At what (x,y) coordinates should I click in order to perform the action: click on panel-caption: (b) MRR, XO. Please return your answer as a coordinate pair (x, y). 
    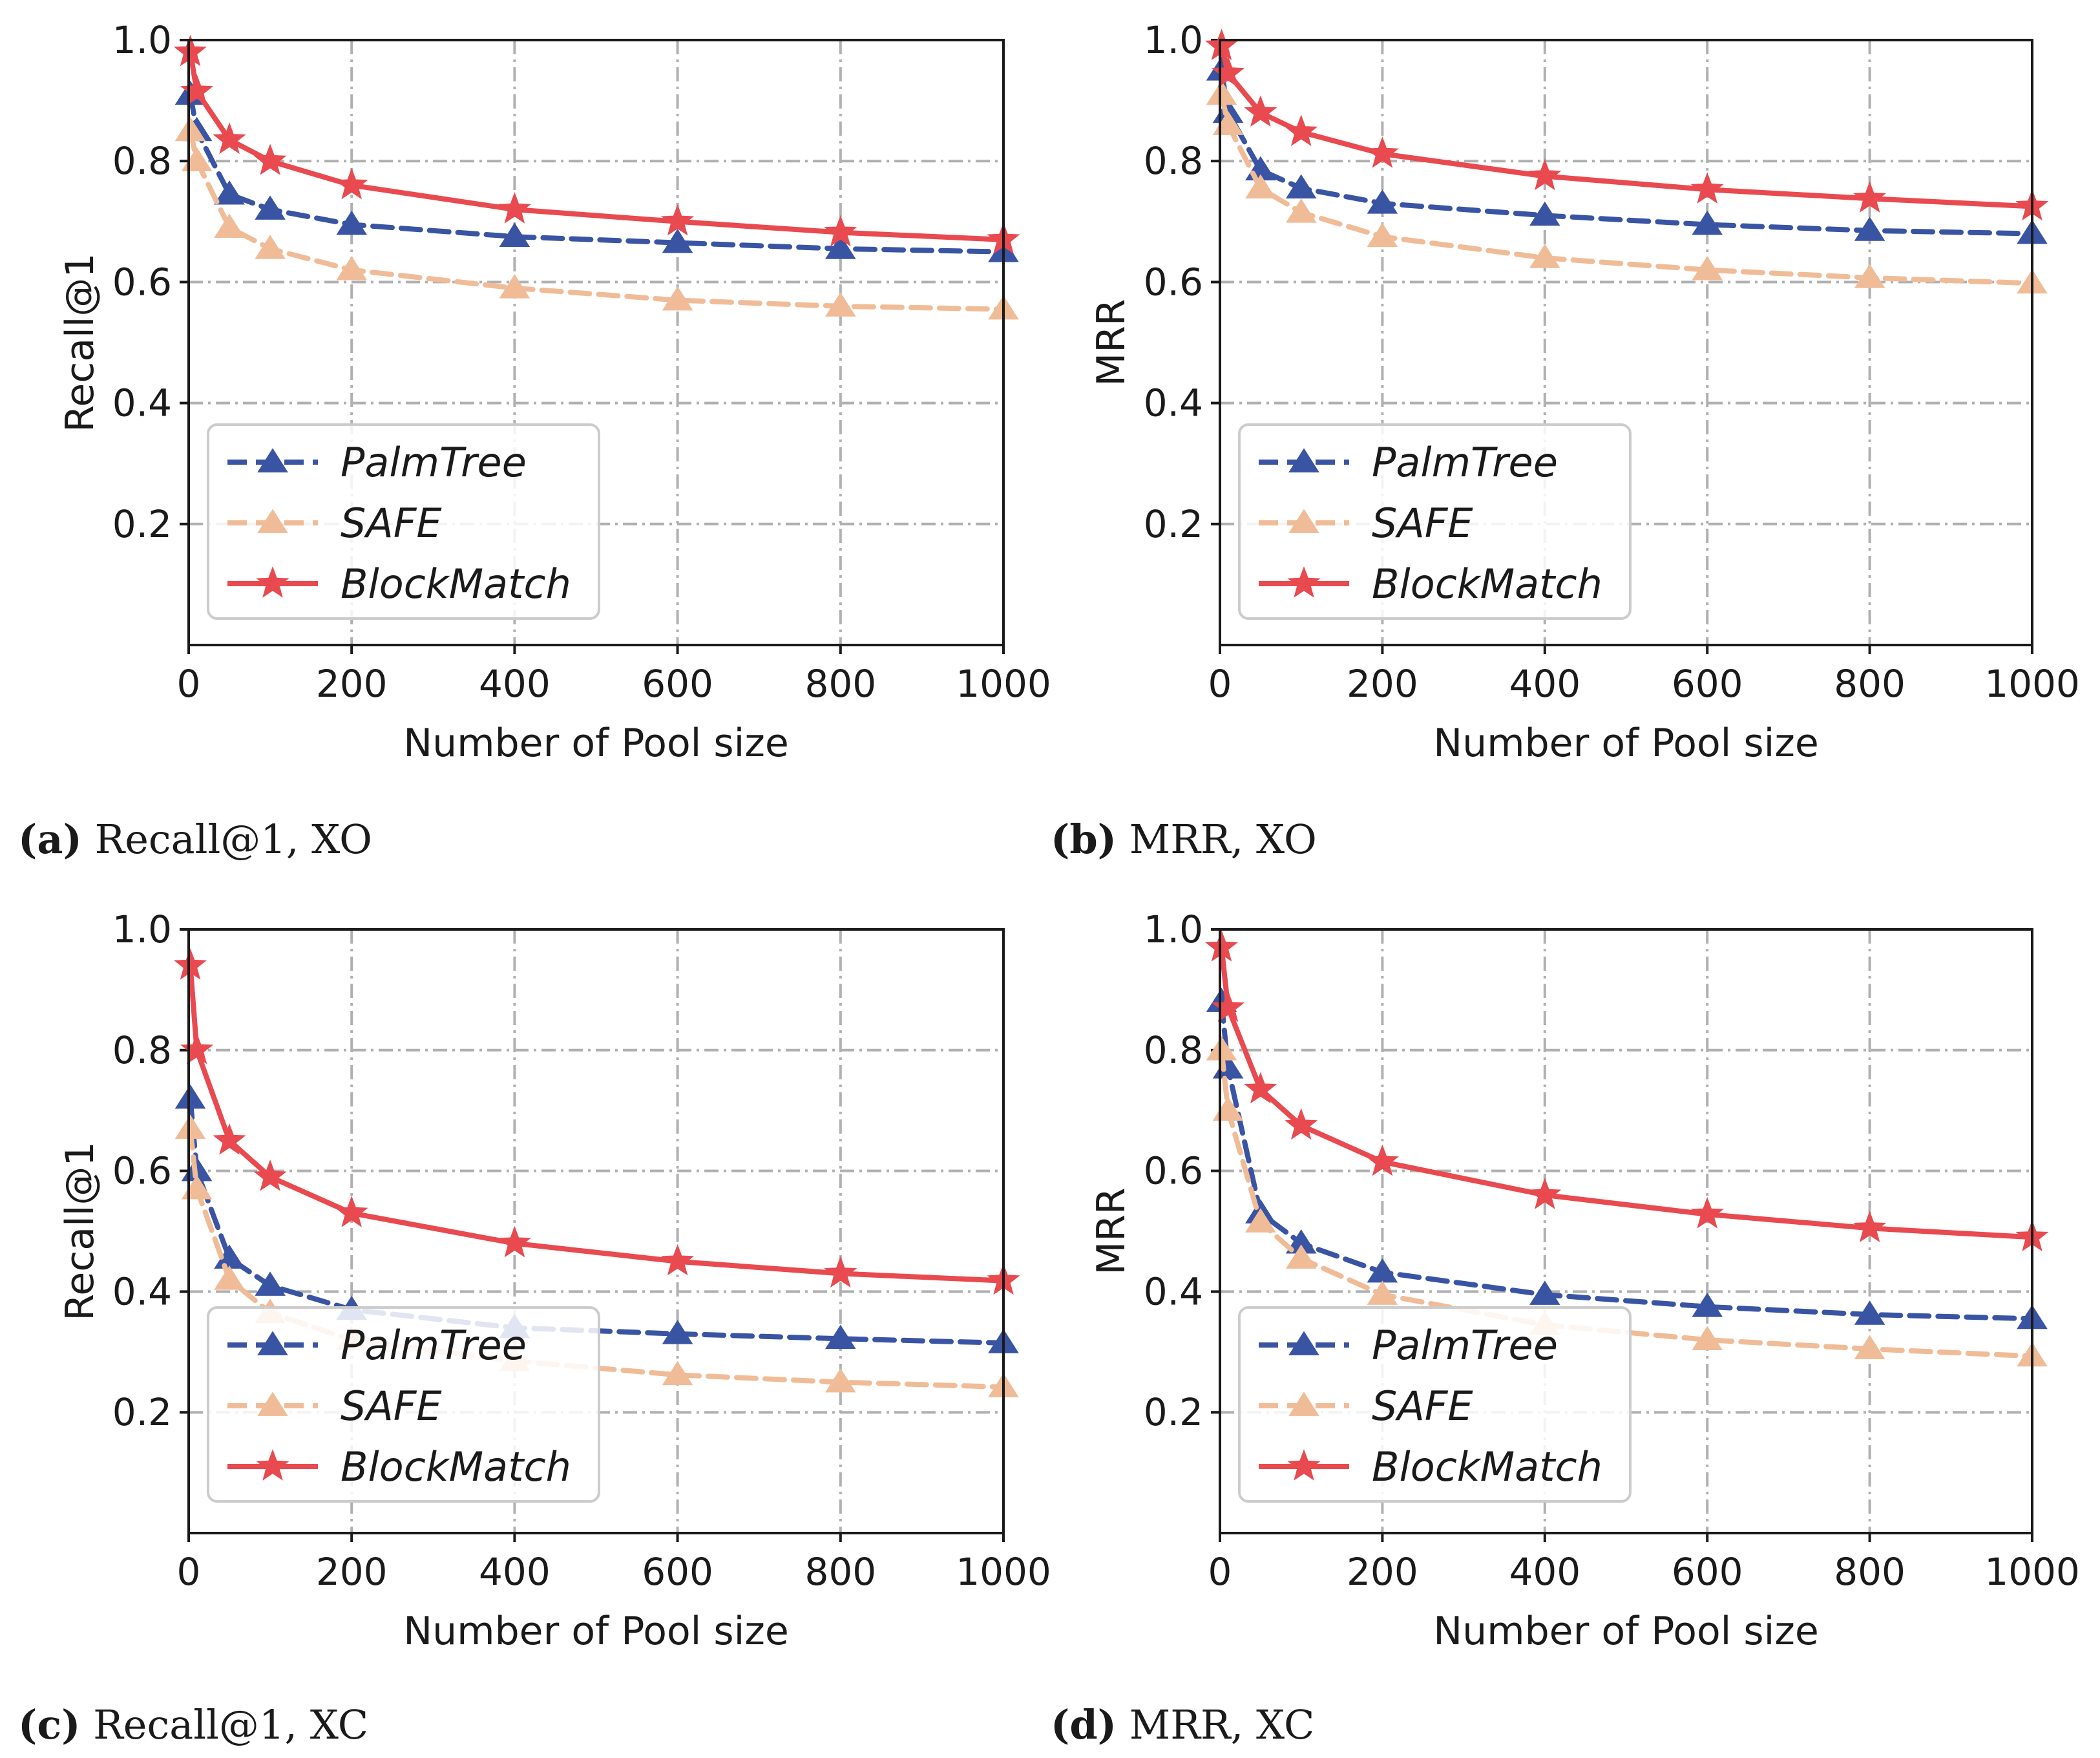
    Looking at the image, I should click on (1184, 839).